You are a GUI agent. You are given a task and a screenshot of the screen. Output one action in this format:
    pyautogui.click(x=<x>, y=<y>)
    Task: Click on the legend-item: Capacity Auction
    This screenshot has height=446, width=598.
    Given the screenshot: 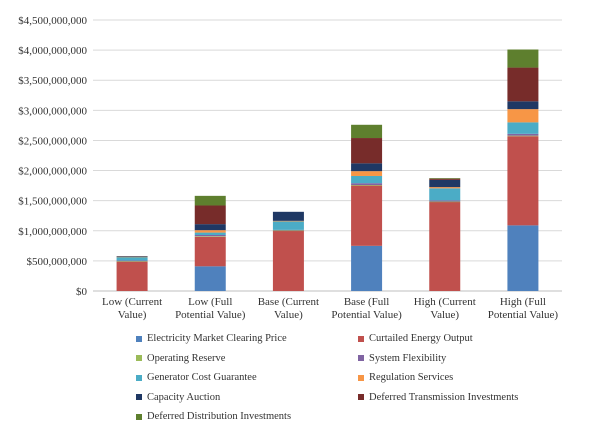 What is the action you would take?
    pyautogui.click(x=178, y=397)
    